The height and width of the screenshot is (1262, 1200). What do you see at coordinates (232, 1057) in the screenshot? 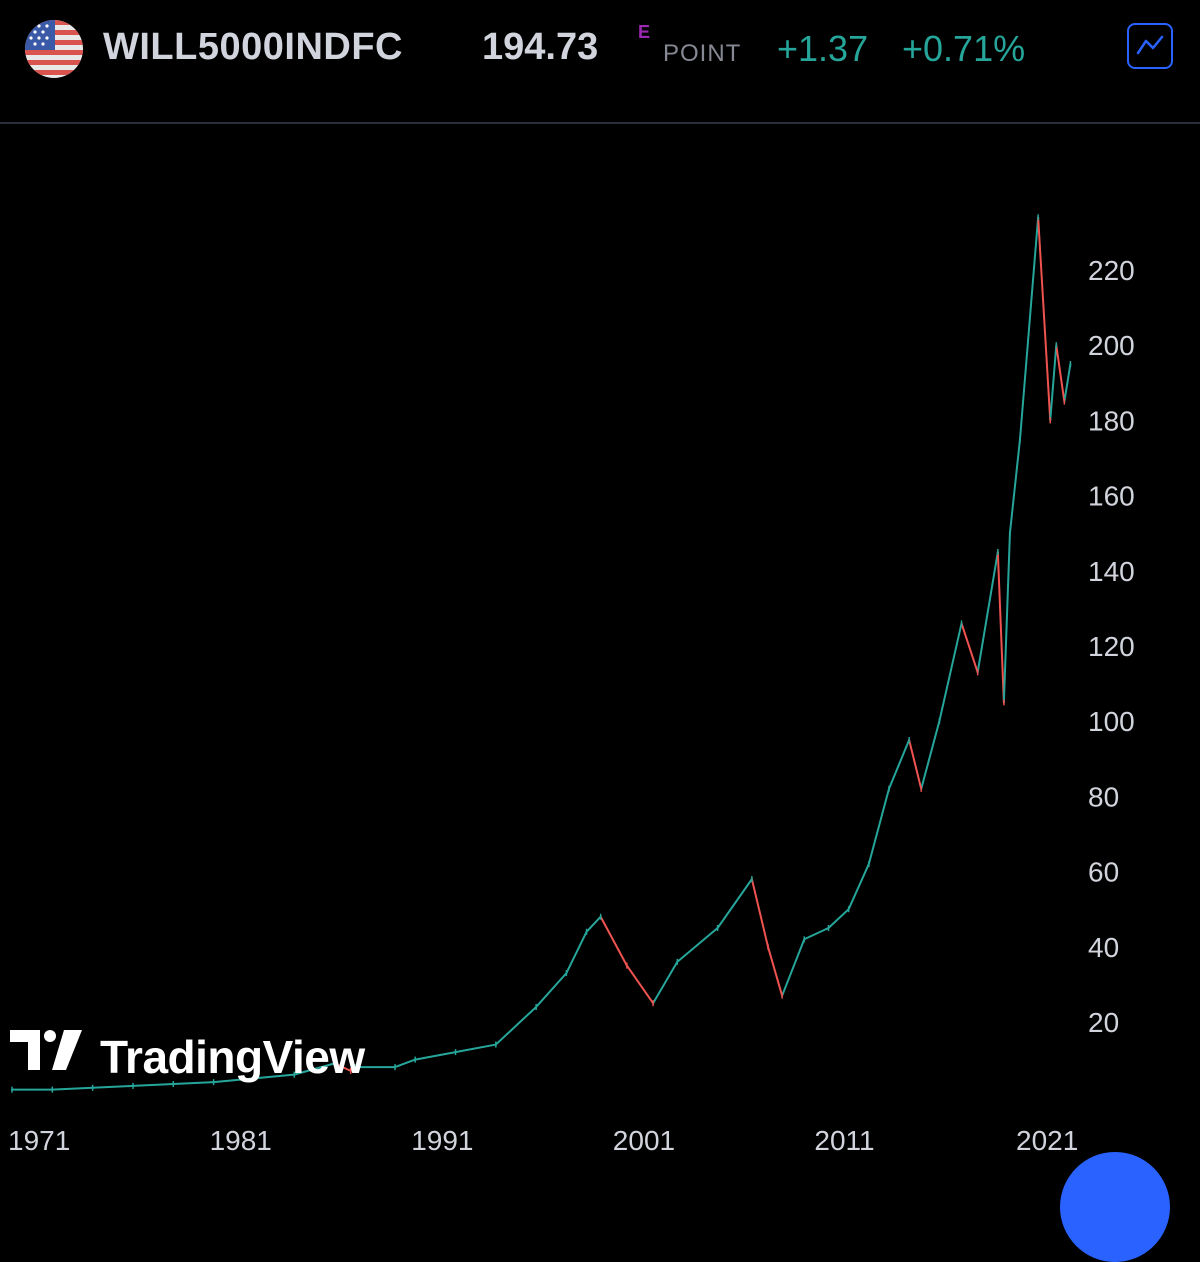
I see `tradingview-watermark: TradingView` at bounding box center [232, 1057].